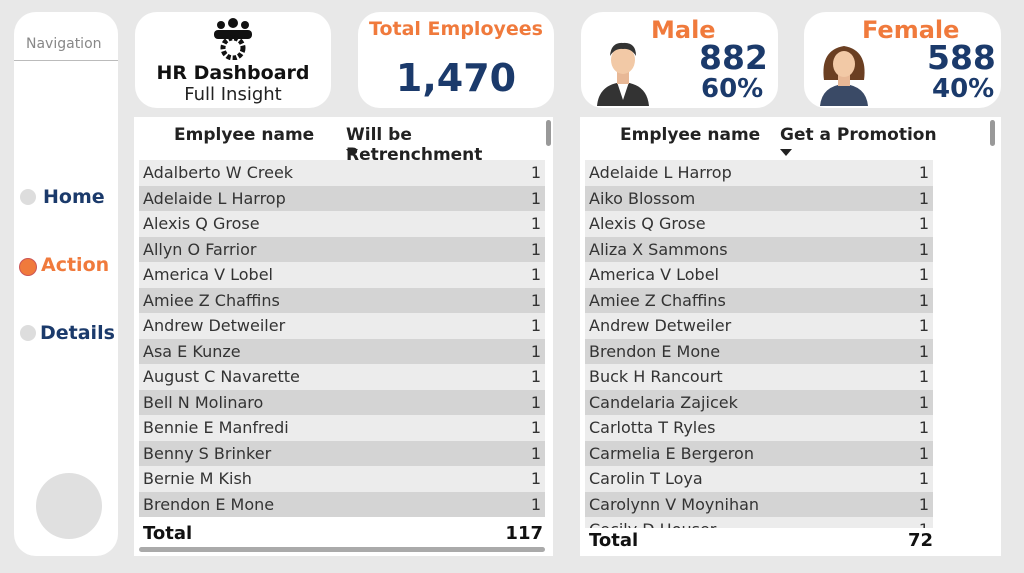 The image size is (1024, 573). What do you see at coordinates (683, 30) in the screenshot?
I see `card-label: Male` at bounding box center [683, 30].